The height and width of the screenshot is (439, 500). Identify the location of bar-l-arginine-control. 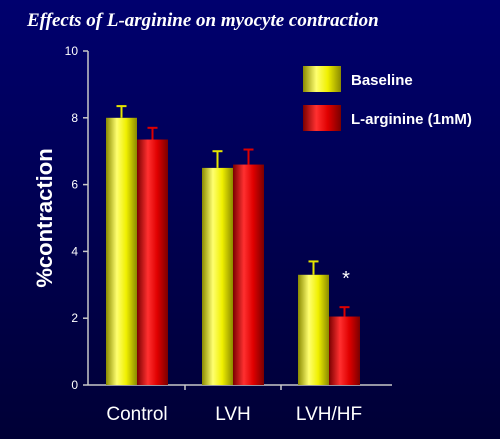
(152, 262).